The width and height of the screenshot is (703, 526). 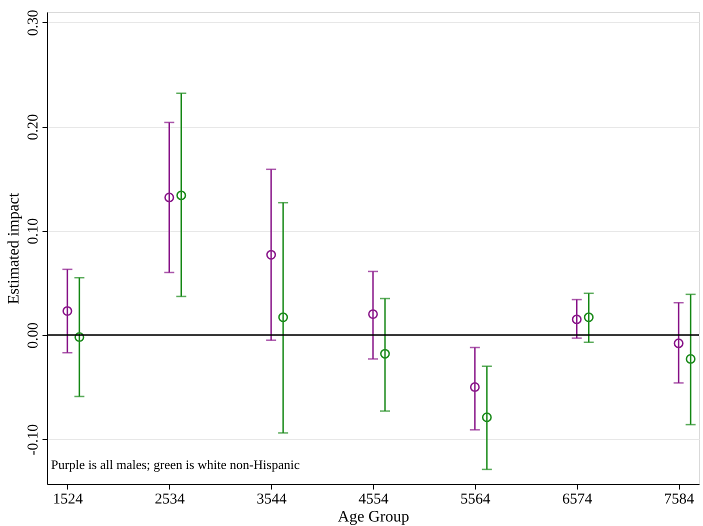 What do you see at coordinates (272, 500) in the screenshot?
I see `x-tick-label: 3544` at bounding box center [272, 500].